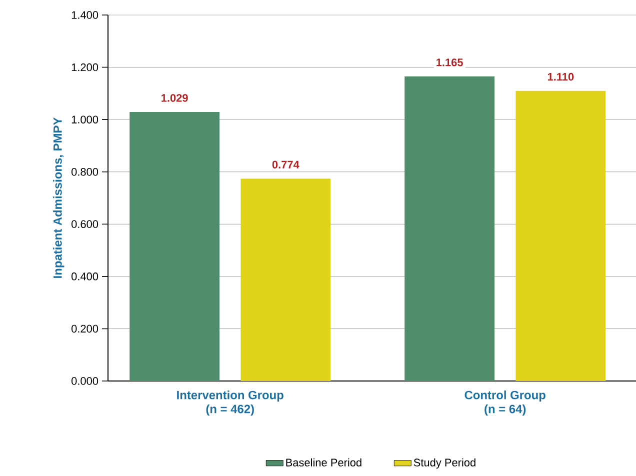 This screenshot has height=476, width=636. What do you see at coordinates (58, 197) in the screenshot?
I see `y-axis-title: Inpatient Admissions, PMPY` at bounding box center [58, 197].